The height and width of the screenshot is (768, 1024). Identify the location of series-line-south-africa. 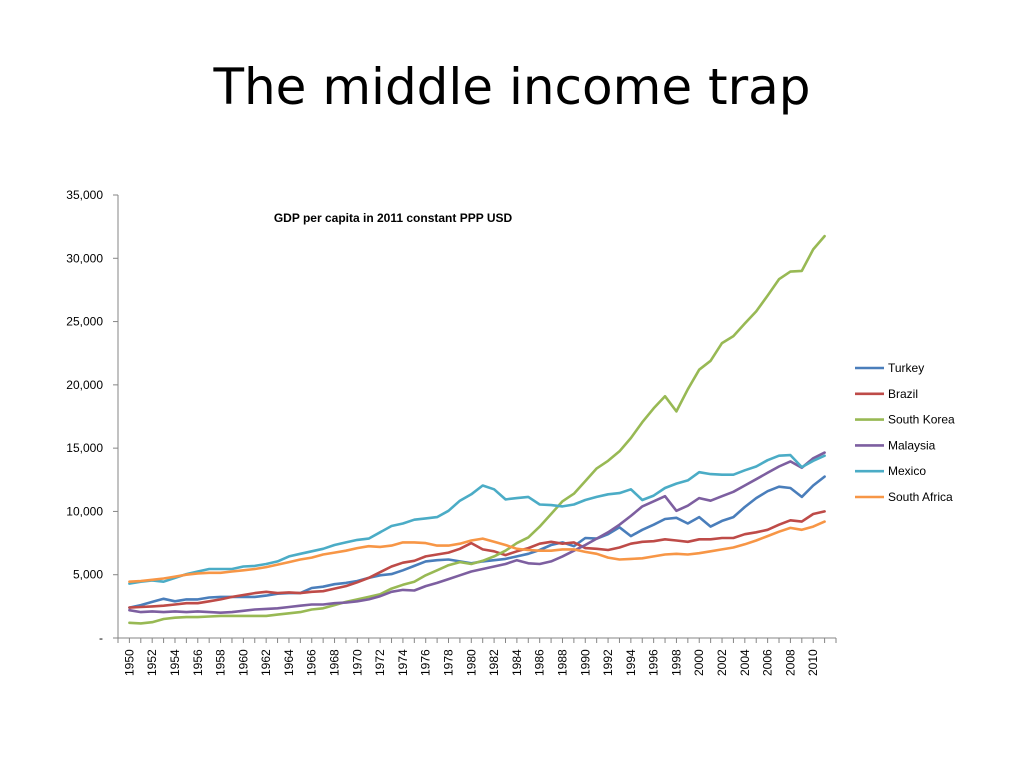
(477, 552).